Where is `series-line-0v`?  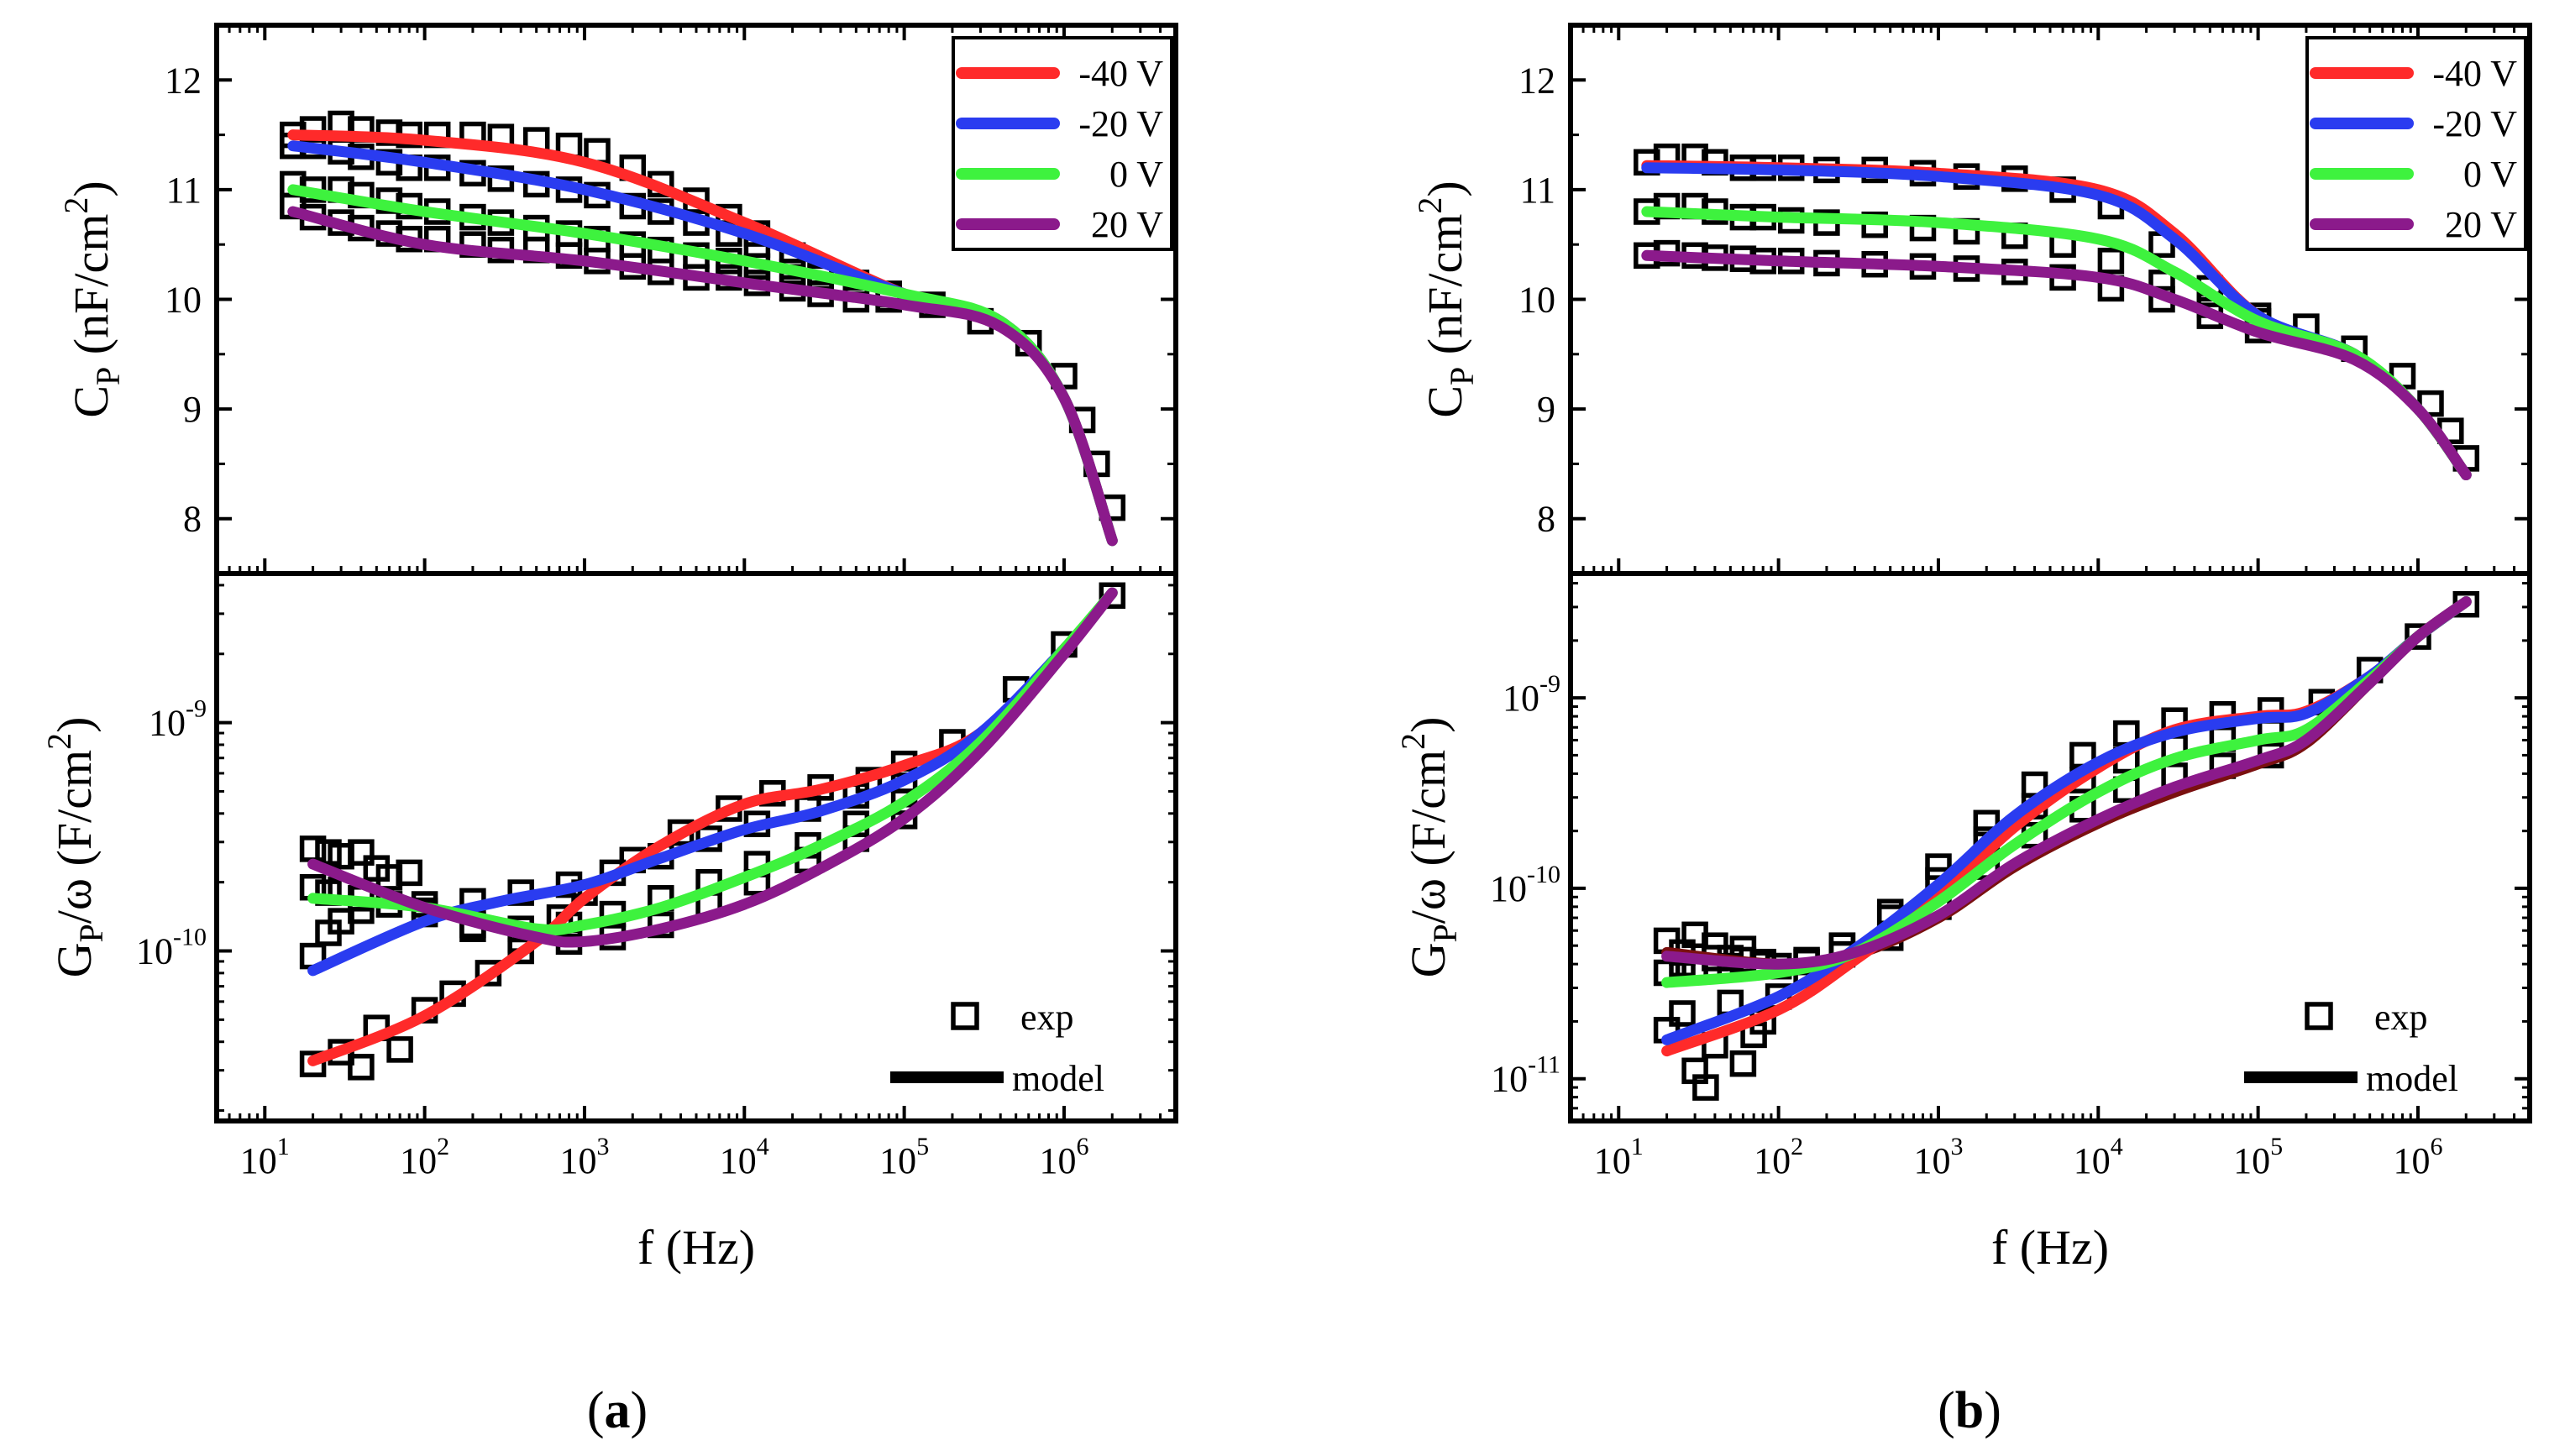 series-line-0v is located at coordinates (713, 761).